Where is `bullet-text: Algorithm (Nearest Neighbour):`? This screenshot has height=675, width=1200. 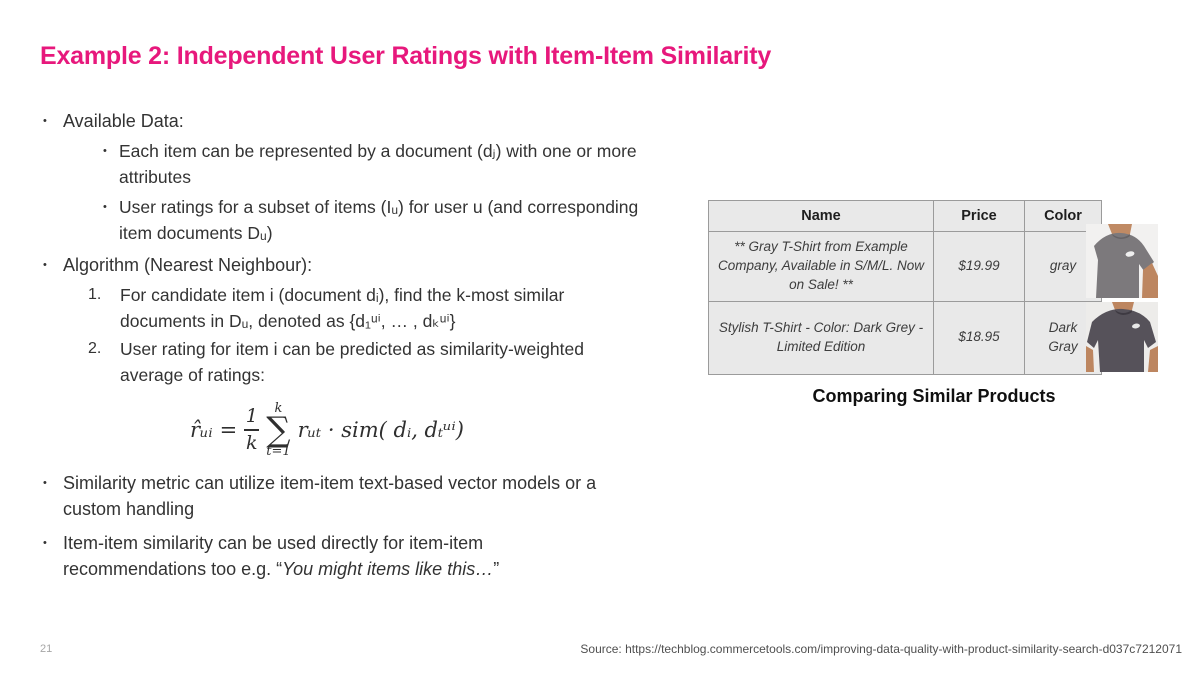
bullet-text: Algorithm (Nearest Neighbour): is located at coordinates (188, 265).